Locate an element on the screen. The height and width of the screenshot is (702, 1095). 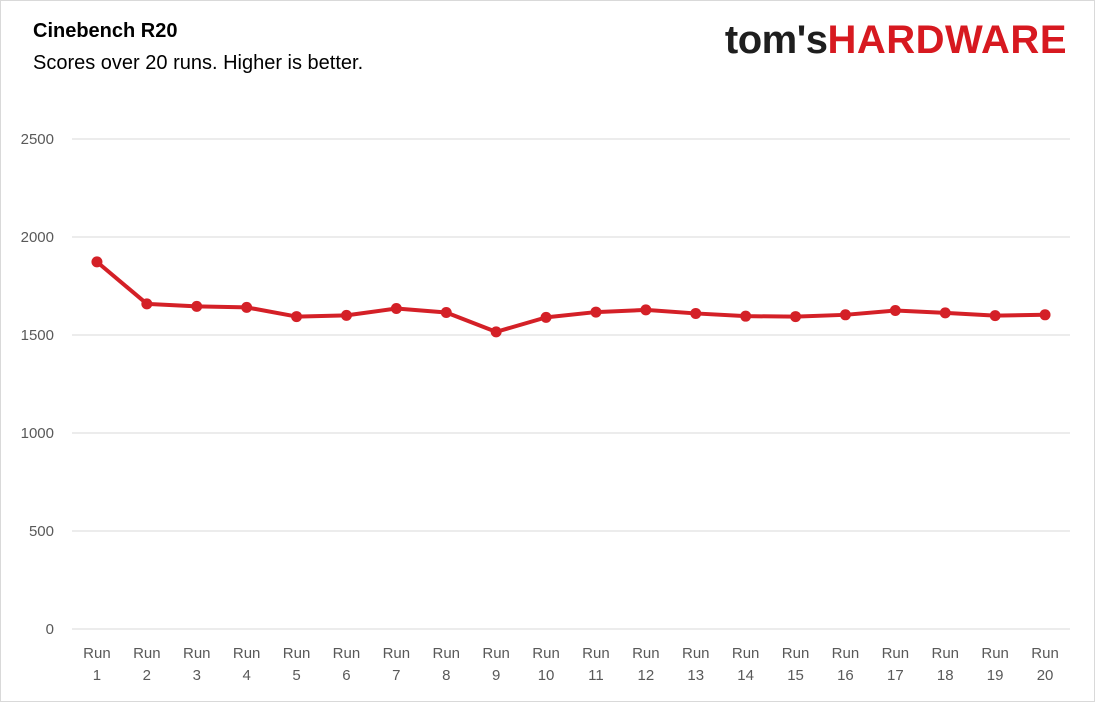
x-tick-label: Run 8 is located at coordinates (446, 664).